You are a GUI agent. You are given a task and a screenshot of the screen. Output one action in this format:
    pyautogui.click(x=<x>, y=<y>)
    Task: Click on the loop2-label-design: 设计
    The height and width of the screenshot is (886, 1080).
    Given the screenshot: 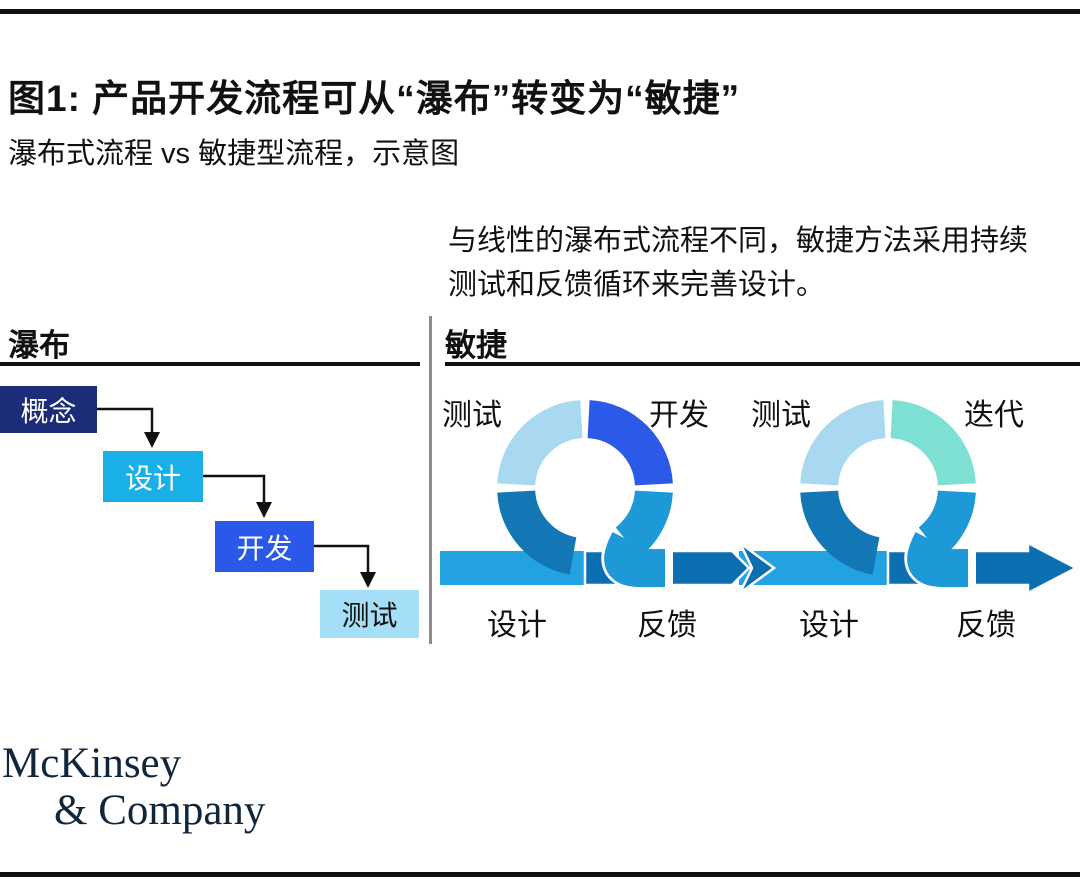 What is the action you would take?
    pyautogui.click(x=829, y=625)
    